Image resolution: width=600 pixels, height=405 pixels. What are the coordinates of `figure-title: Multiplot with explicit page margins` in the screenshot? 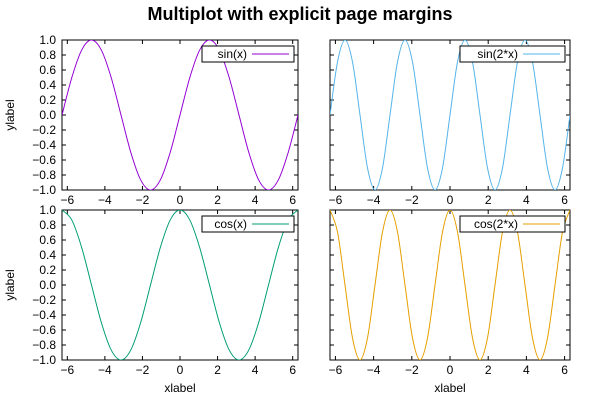 It's located at (299, 14).